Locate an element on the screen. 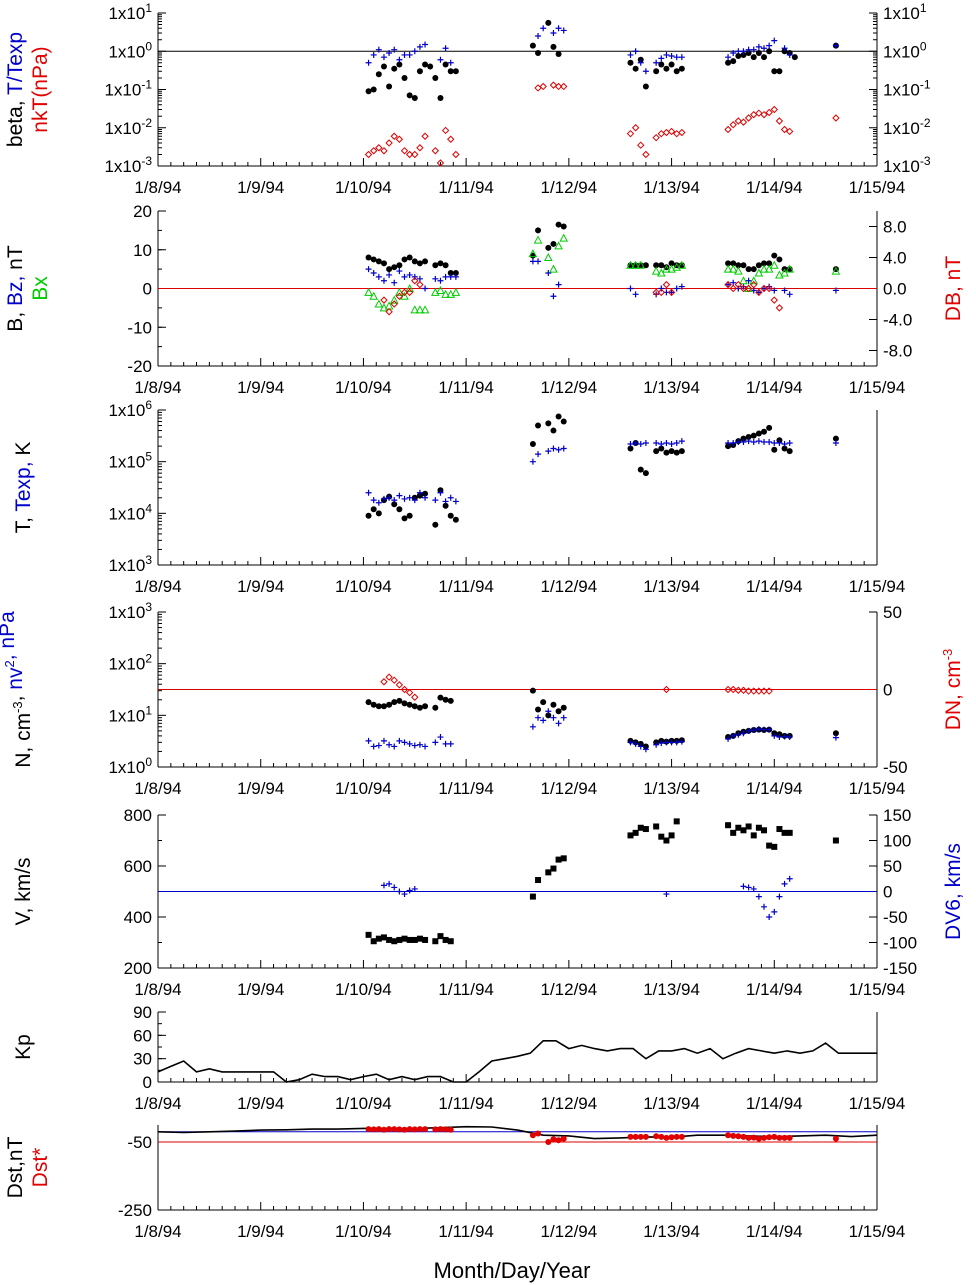 This screenshot has width=976, height=1285. right-y-tick-label: 0 is located at coordinates (887, 690).